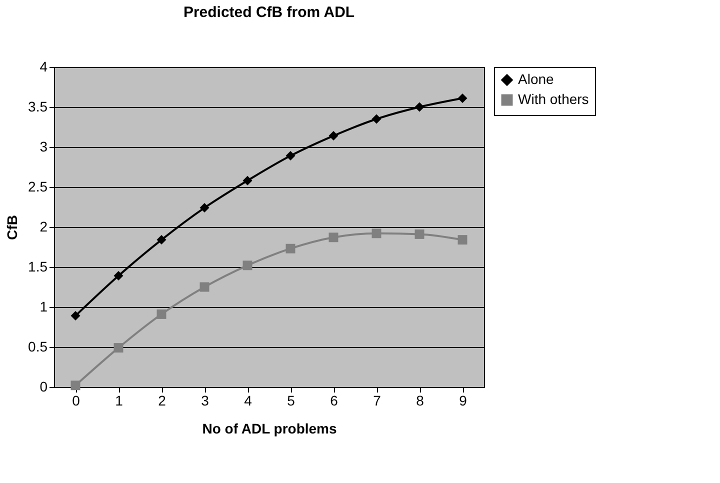  What do you see at coordinates (119, 400) in the screenshot?
I see `x-tick-label: 1` at bounding box center [119, 400].